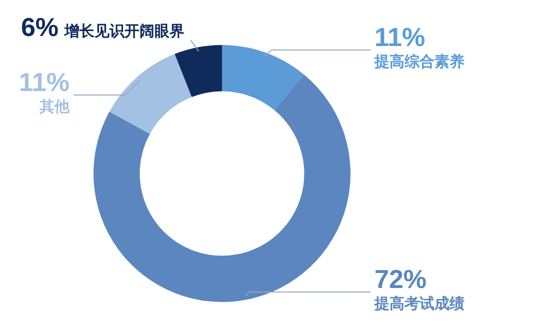 The width and height of the screenshot is (558, 332). Describe the element at coordinates (400, 279) in the screenshot. I see `data-label: 72%` at that location.